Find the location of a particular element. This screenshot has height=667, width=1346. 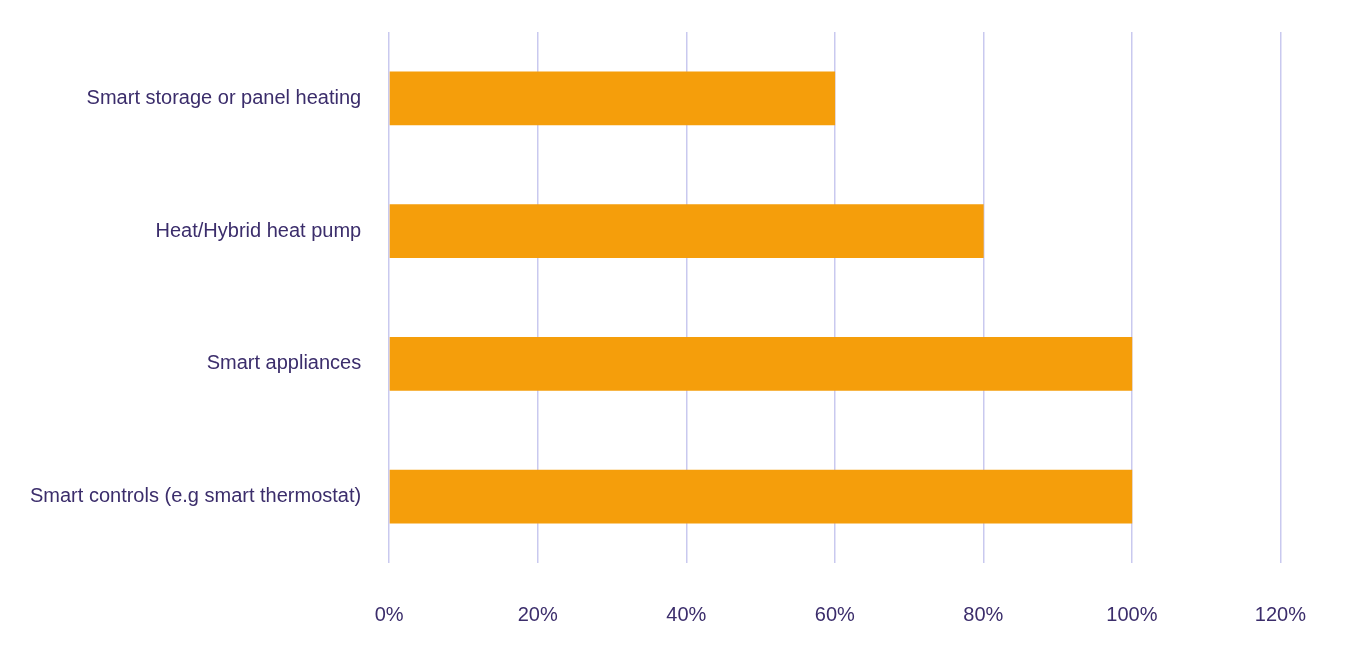

y-tick-label: Smart appliances is located at coordinates (284, 362).